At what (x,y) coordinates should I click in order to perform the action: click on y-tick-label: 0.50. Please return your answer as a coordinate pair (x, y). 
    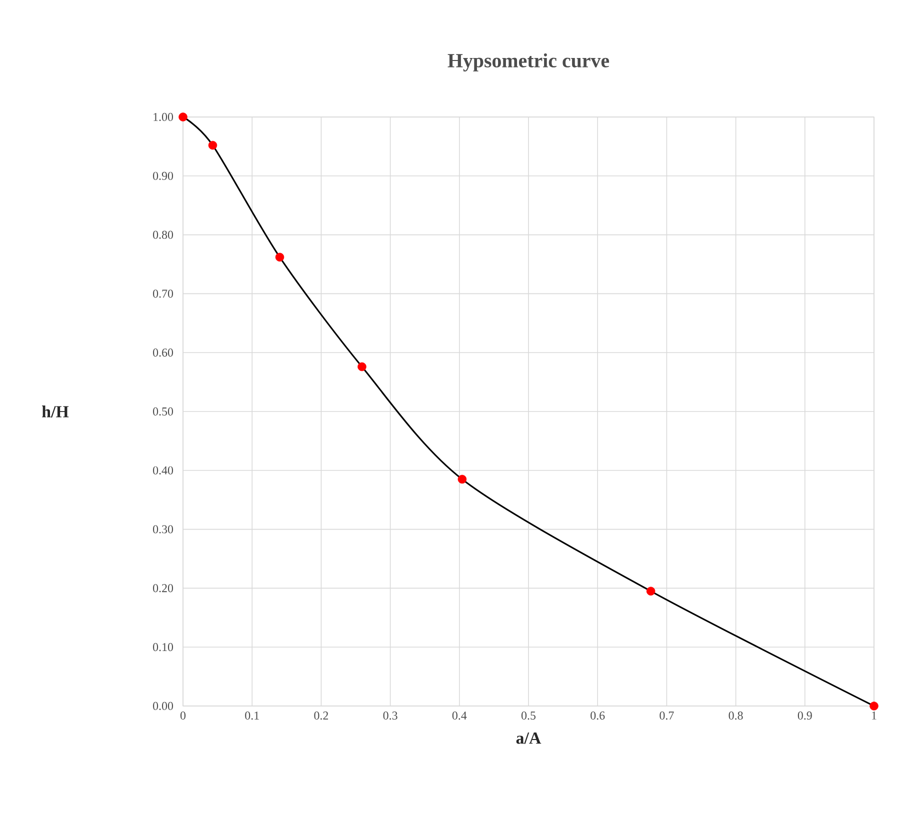
    Looking at the image, I should click on (163, 411).